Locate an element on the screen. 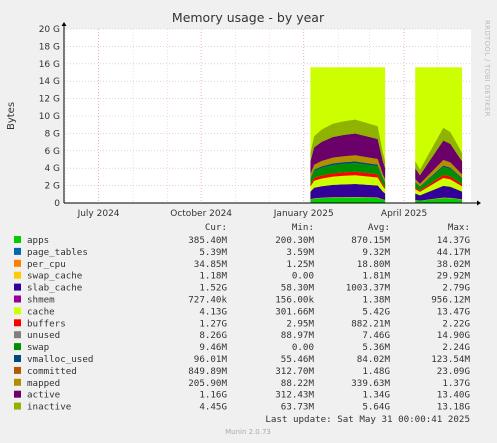  y-axis-label: Bytes is located at coordinates (11, 116).